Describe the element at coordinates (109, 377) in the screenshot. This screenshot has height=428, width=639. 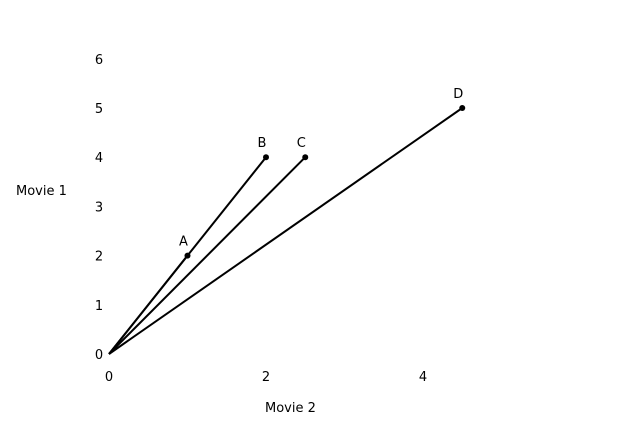
I see `x-tick-label-0: 0` at that location.